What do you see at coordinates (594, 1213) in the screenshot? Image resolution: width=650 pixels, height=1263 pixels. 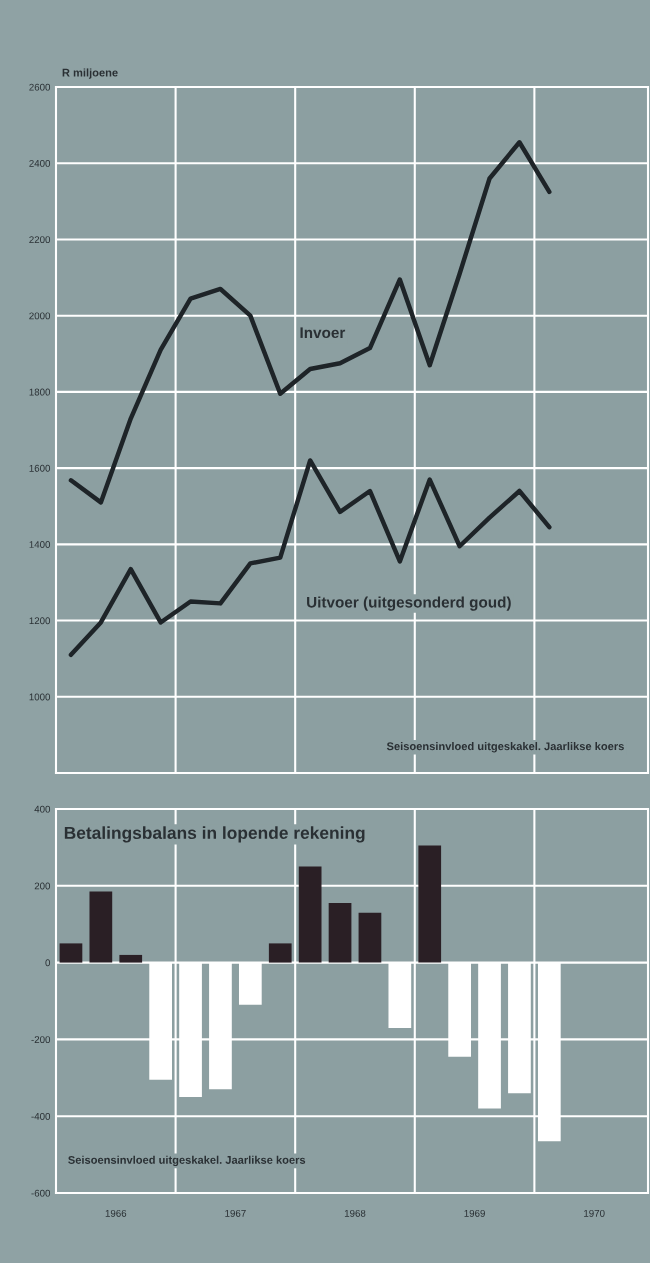 I see `x-tick-label: 1970` at bounding box center [594, 1213].